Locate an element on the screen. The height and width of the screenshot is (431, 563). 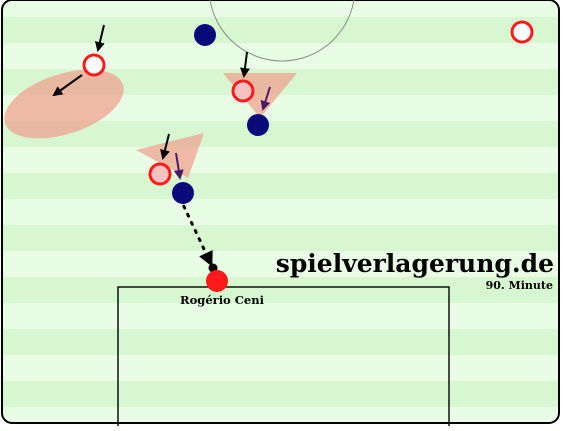
centre-circle is located at coordinates (282, 31).